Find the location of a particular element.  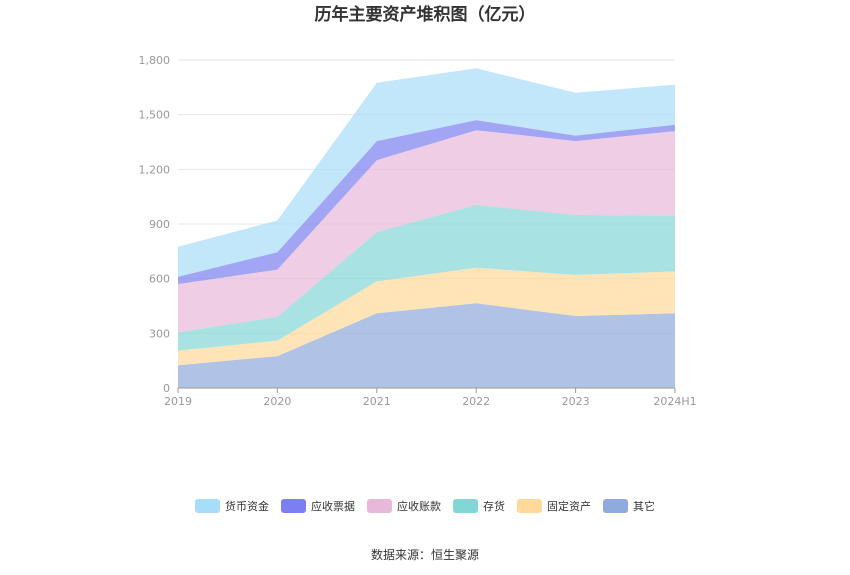

legend-label: 应收票据 is located at coordinates (333, 506).